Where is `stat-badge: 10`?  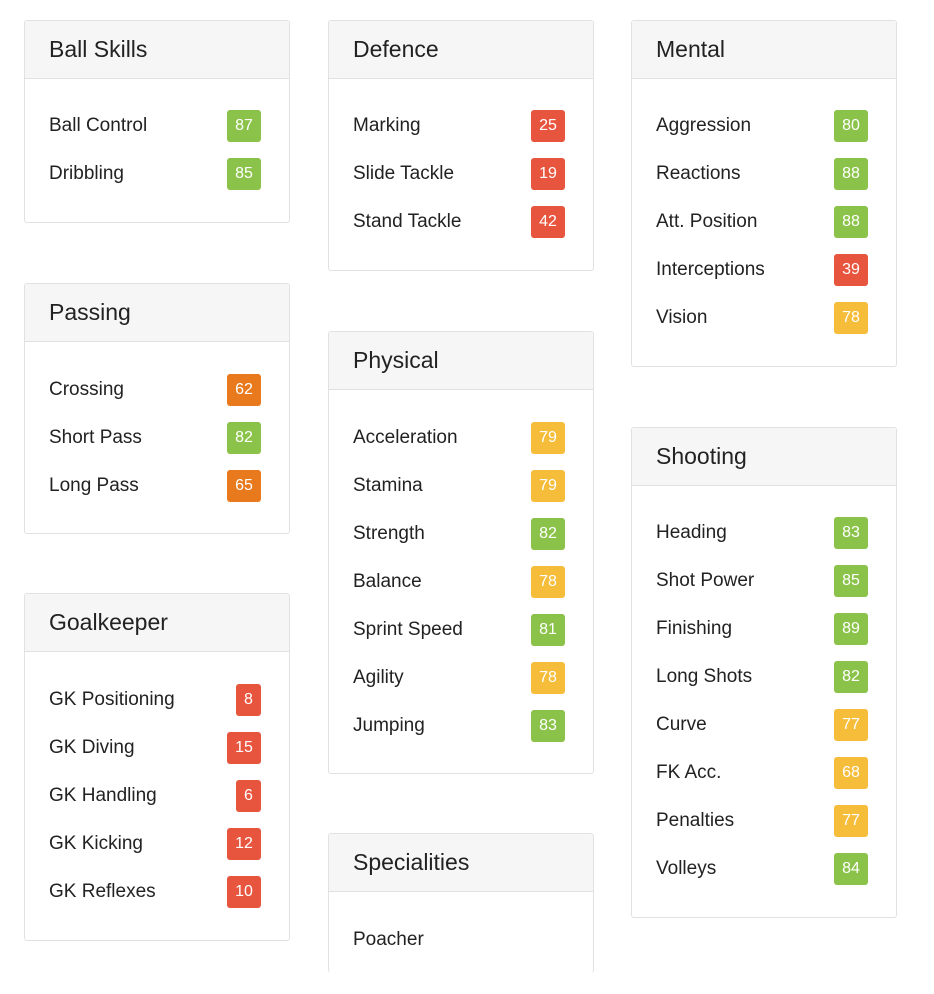
stat-badge: 10 is located at coordinates (244, 892).